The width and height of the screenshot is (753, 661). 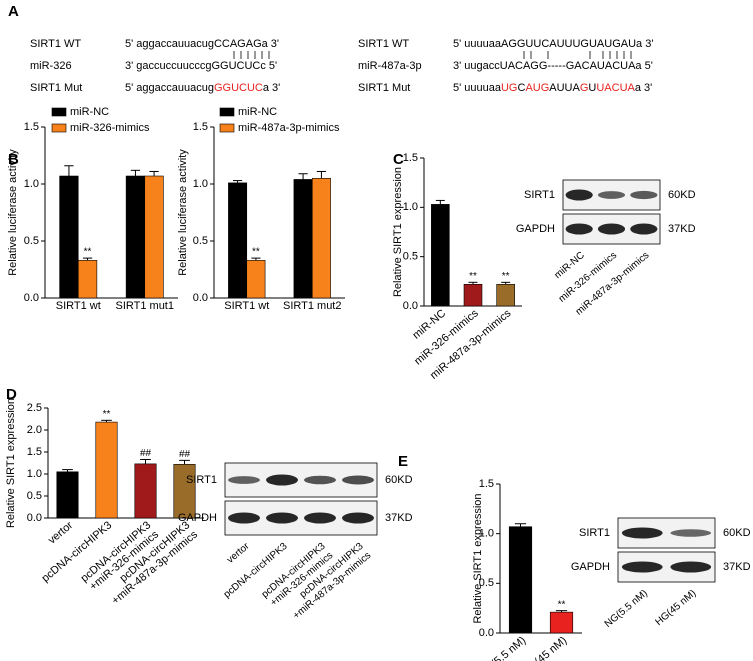 I want to click on sequence-segment: GGUCUC, so click(x=238, y=88).